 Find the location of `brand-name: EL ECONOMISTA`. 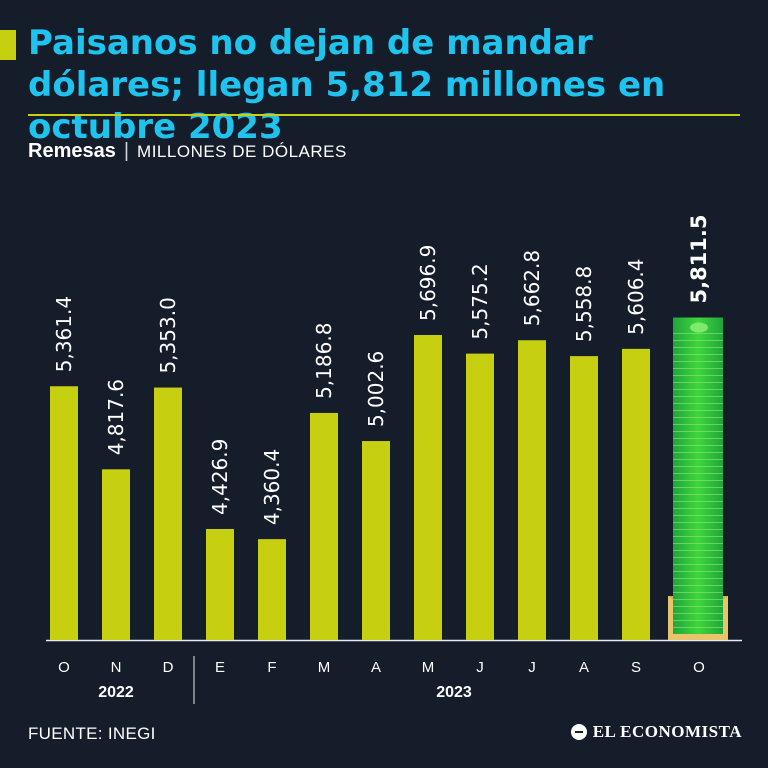

brand-name: EL ECONOMISTA is located at coordinates (667, 731).